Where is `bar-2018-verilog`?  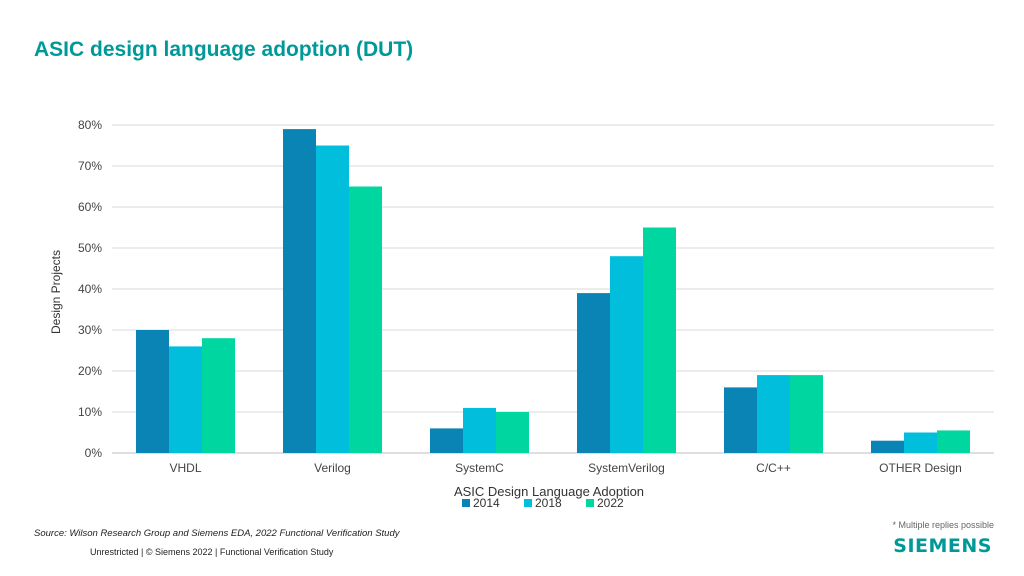 bar-2018-verilog is located at coordinates (332, 299).